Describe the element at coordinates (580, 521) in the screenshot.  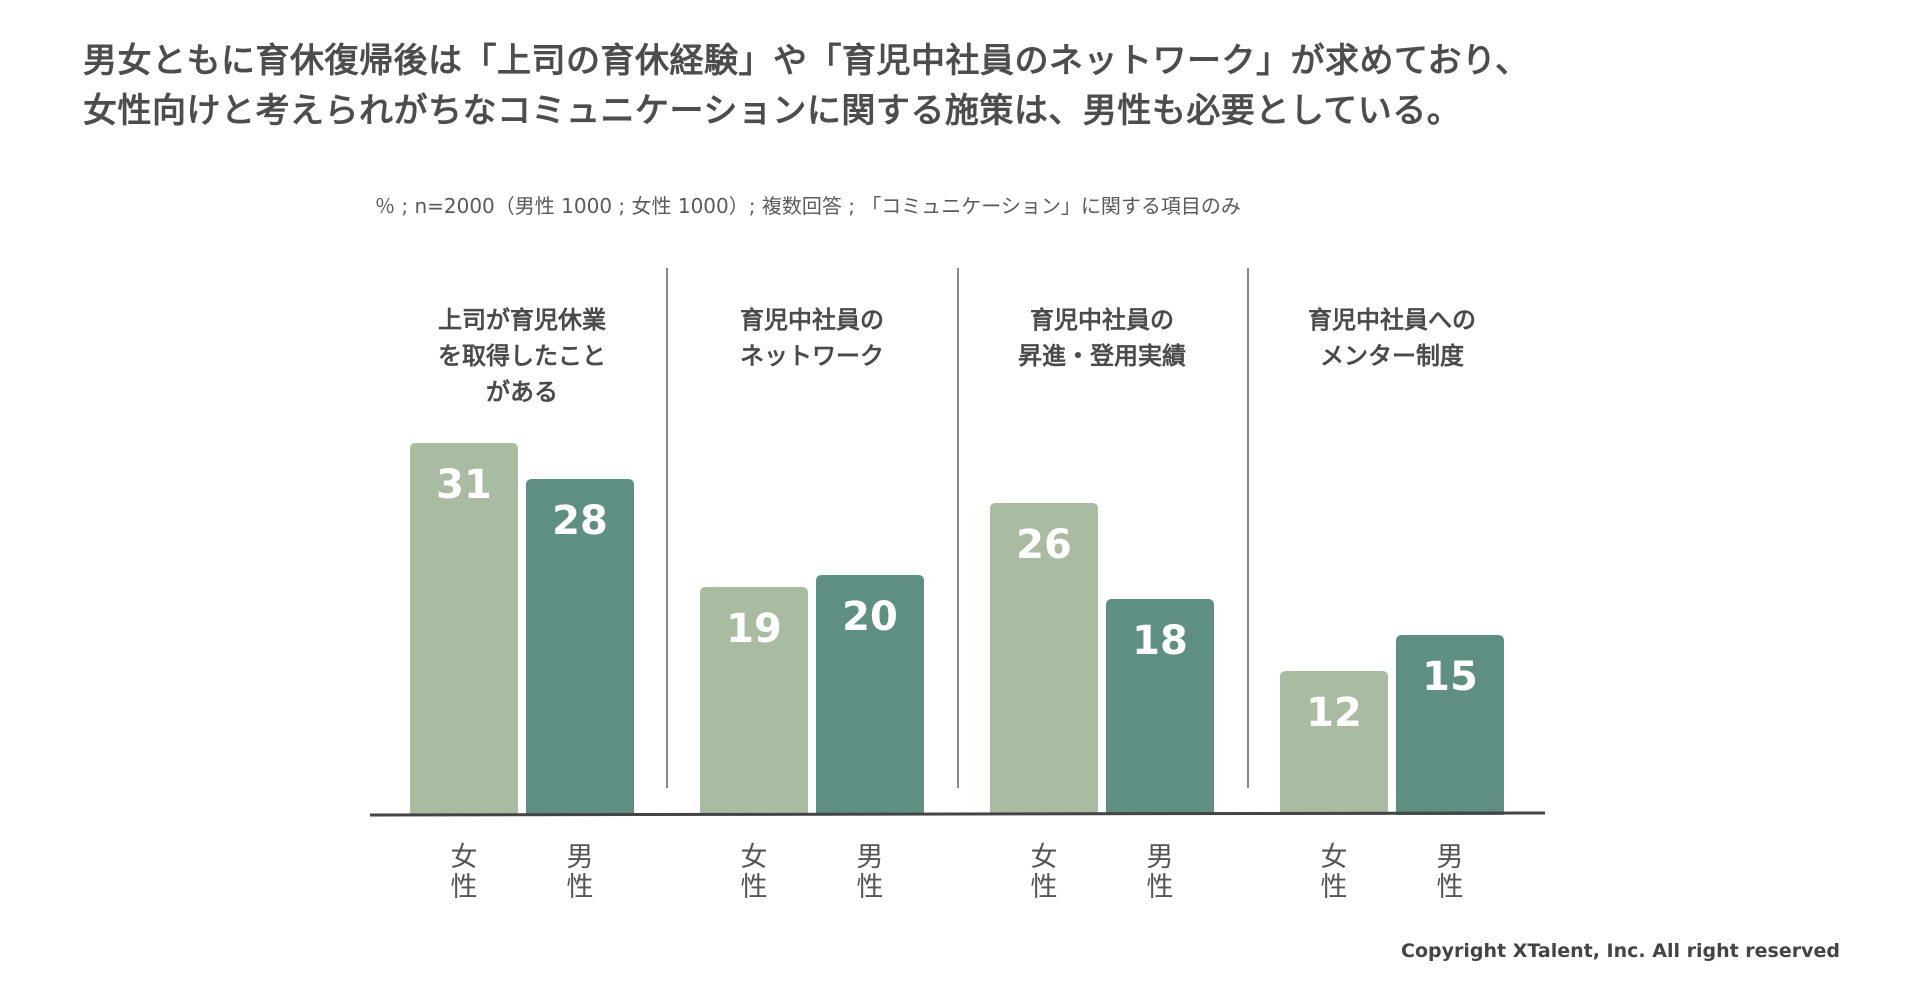
I see `bar-value-label: 28` at that location.